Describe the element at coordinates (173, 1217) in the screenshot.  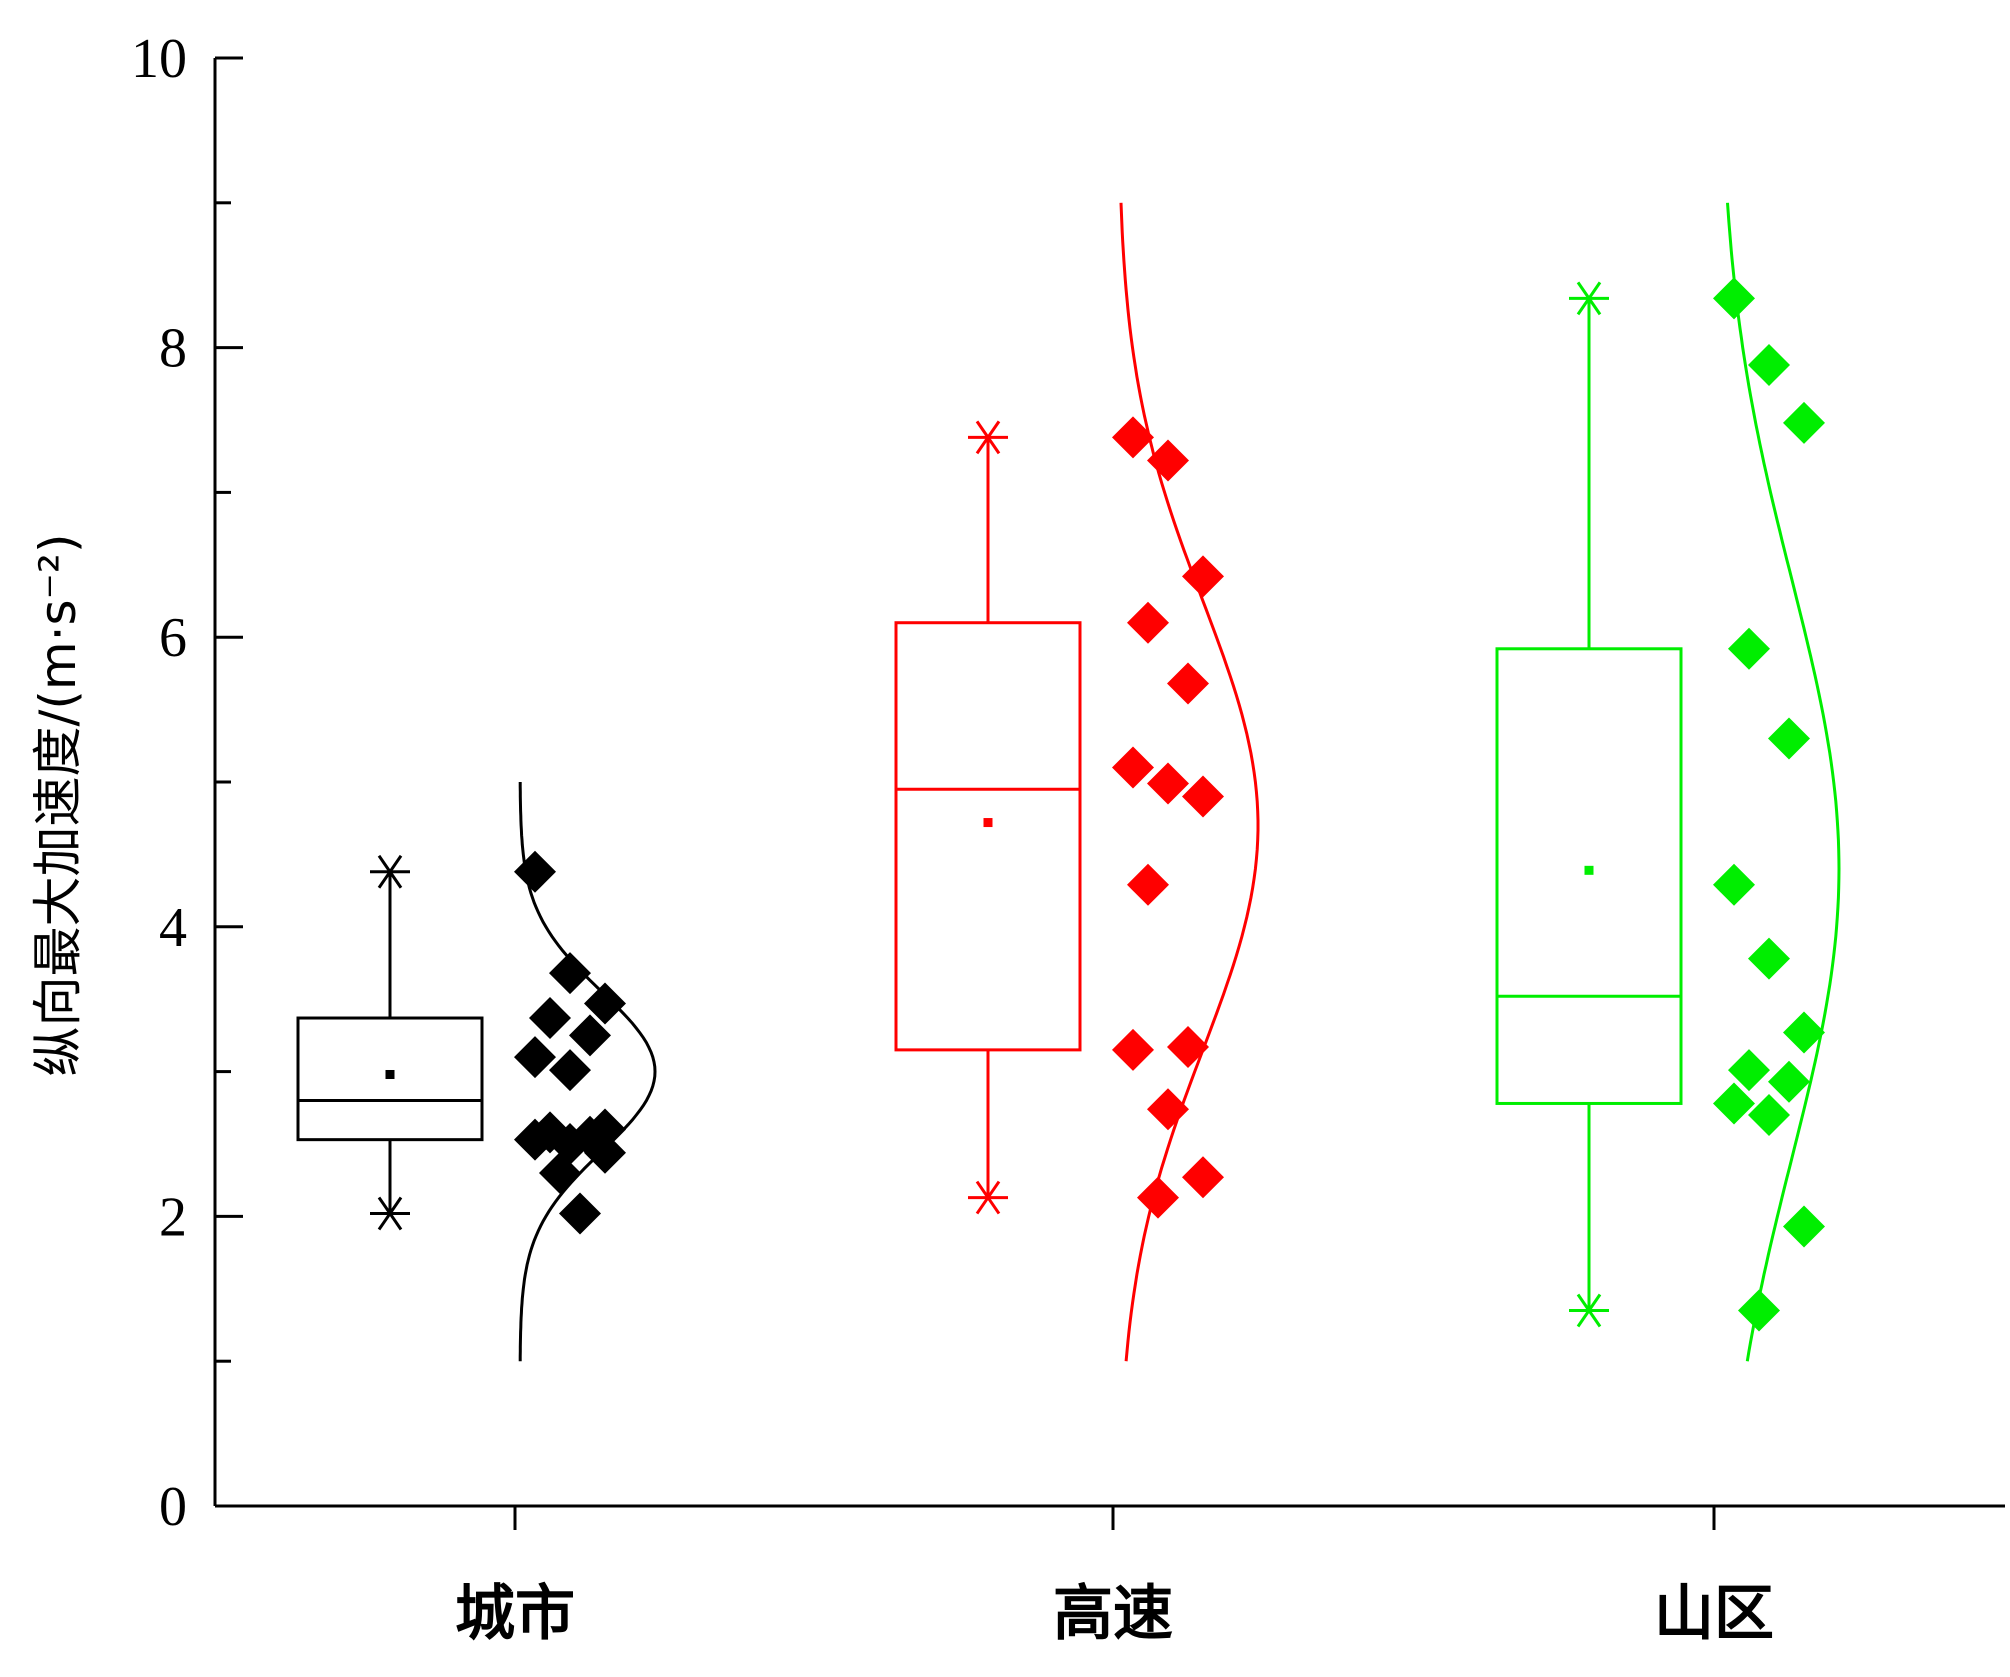
I see `y-tick-label: 2` at that location.